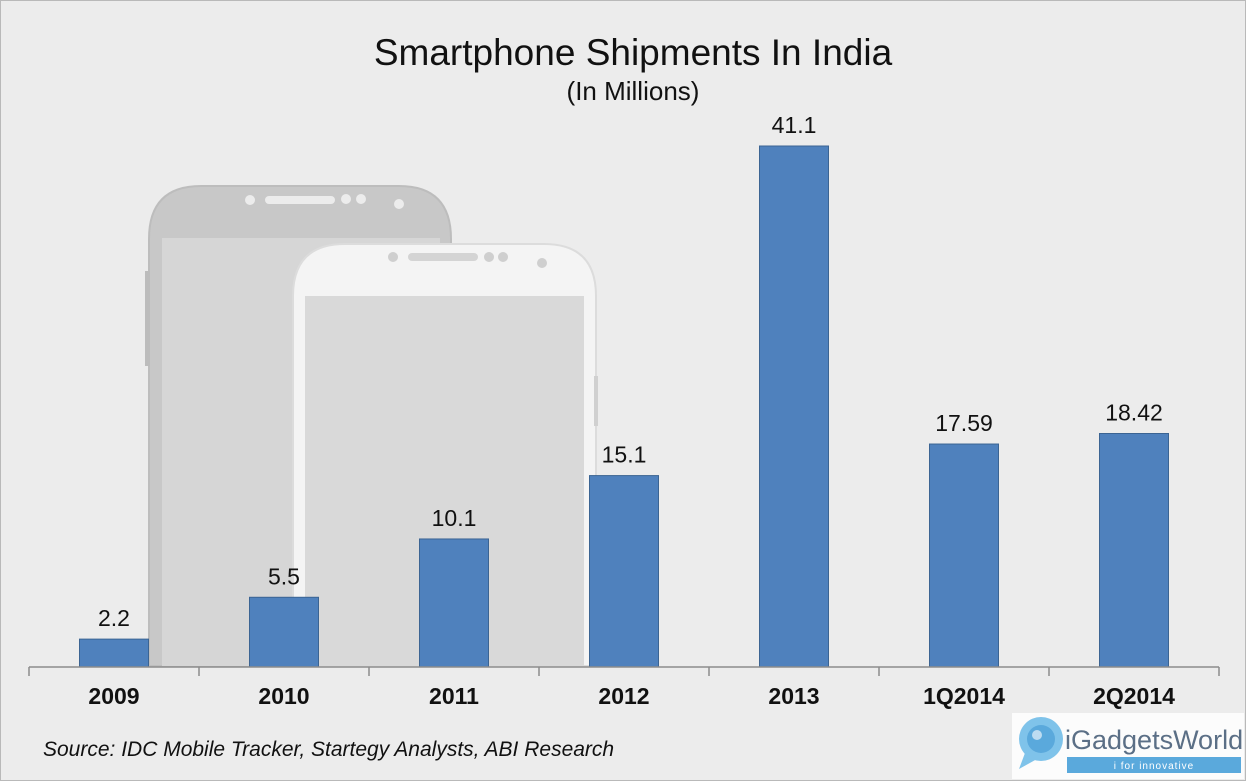  What do you see at coordinates (624, 571) in the screenshot?
I see `bar-2012` at bounding box center [624, 571].